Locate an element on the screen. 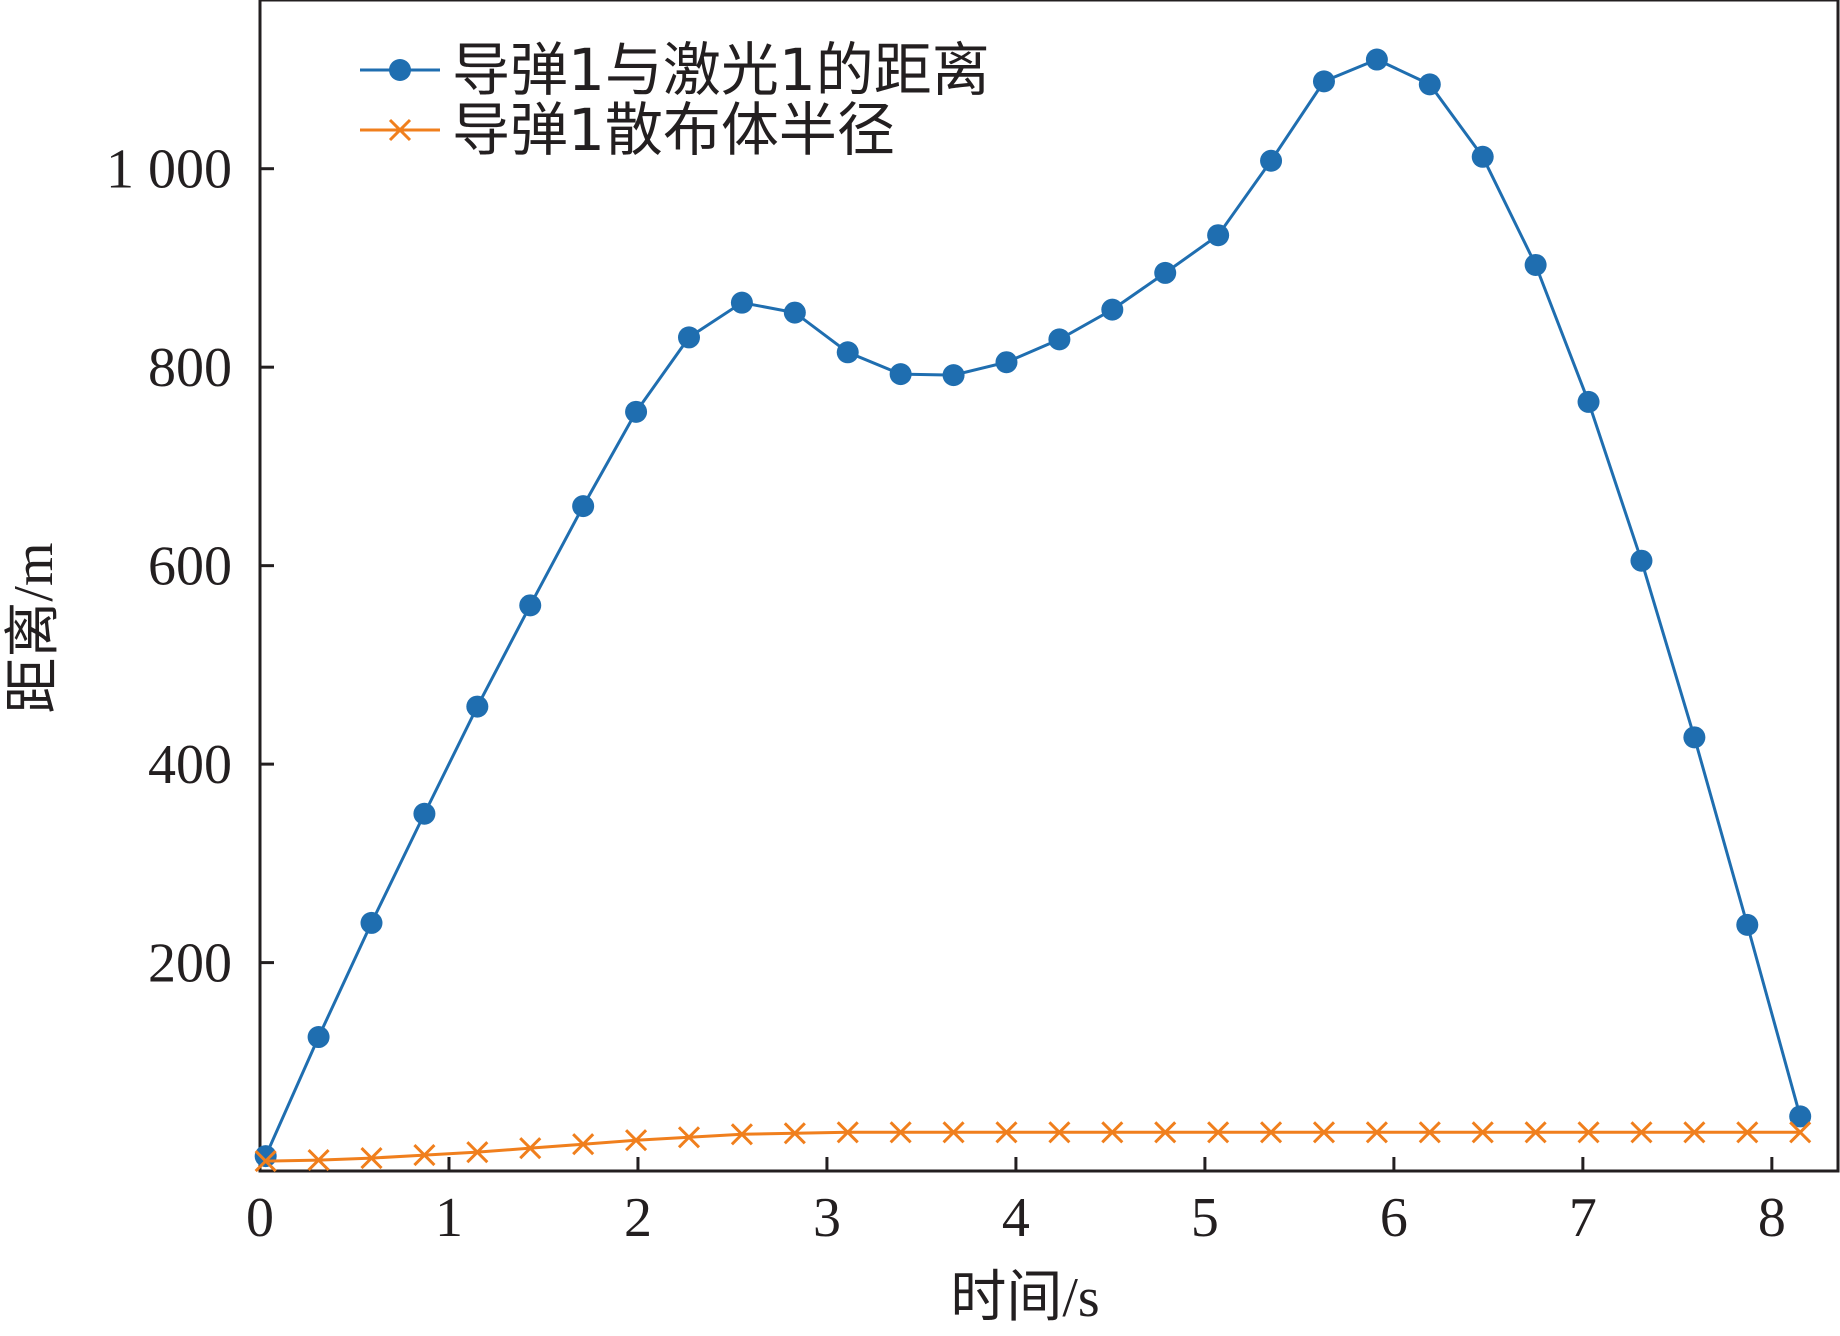 This screenshot has height=1336, width=1840. x-tick-label: 3 is located at coordinates (827, 1218).